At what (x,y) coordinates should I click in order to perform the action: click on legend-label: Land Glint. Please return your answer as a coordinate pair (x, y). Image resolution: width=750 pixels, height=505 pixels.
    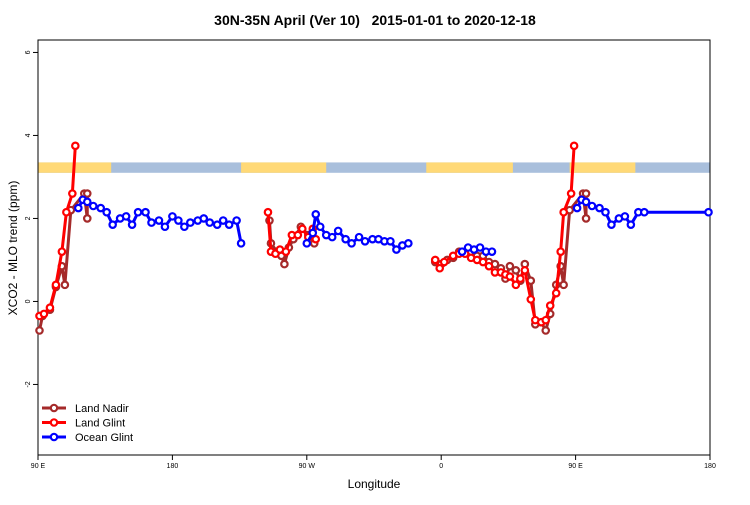
    Looking at the image, I should click on (100, 424).